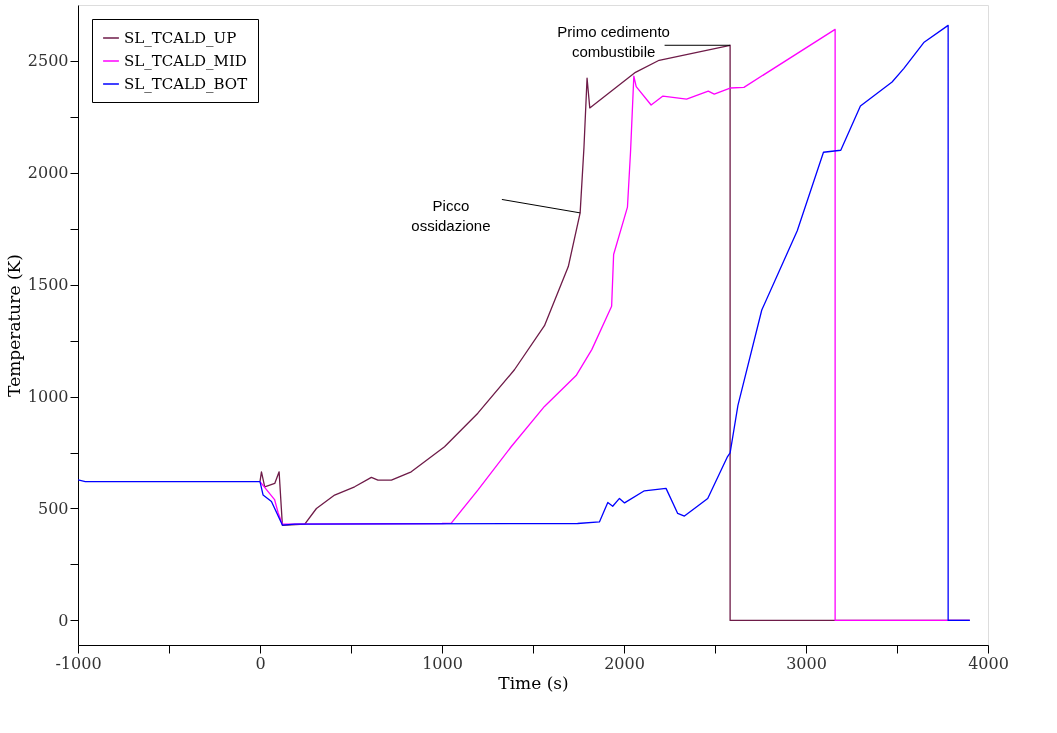 Image resolution: width=1057 pixels, height=733 pixels. What do you see at coordinates (13, 325) in the screenshot?
I see `y-axis-title: Temperature (K)` at bounding box center [13, 325].